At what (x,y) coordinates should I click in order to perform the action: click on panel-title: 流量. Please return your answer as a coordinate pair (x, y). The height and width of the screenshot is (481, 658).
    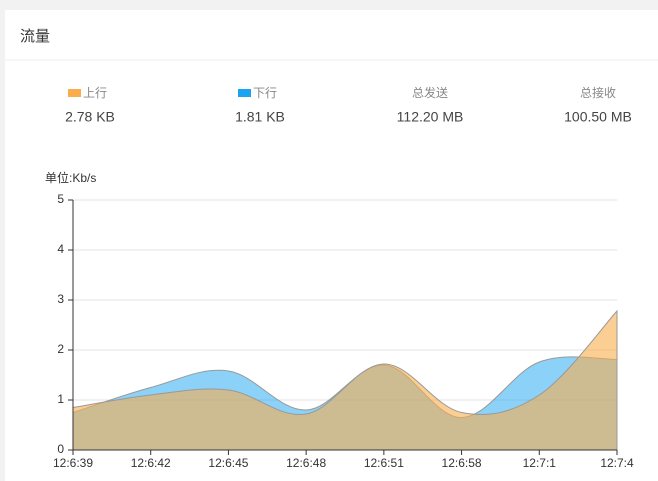
    Looking at the image, I should click on (35, 36).